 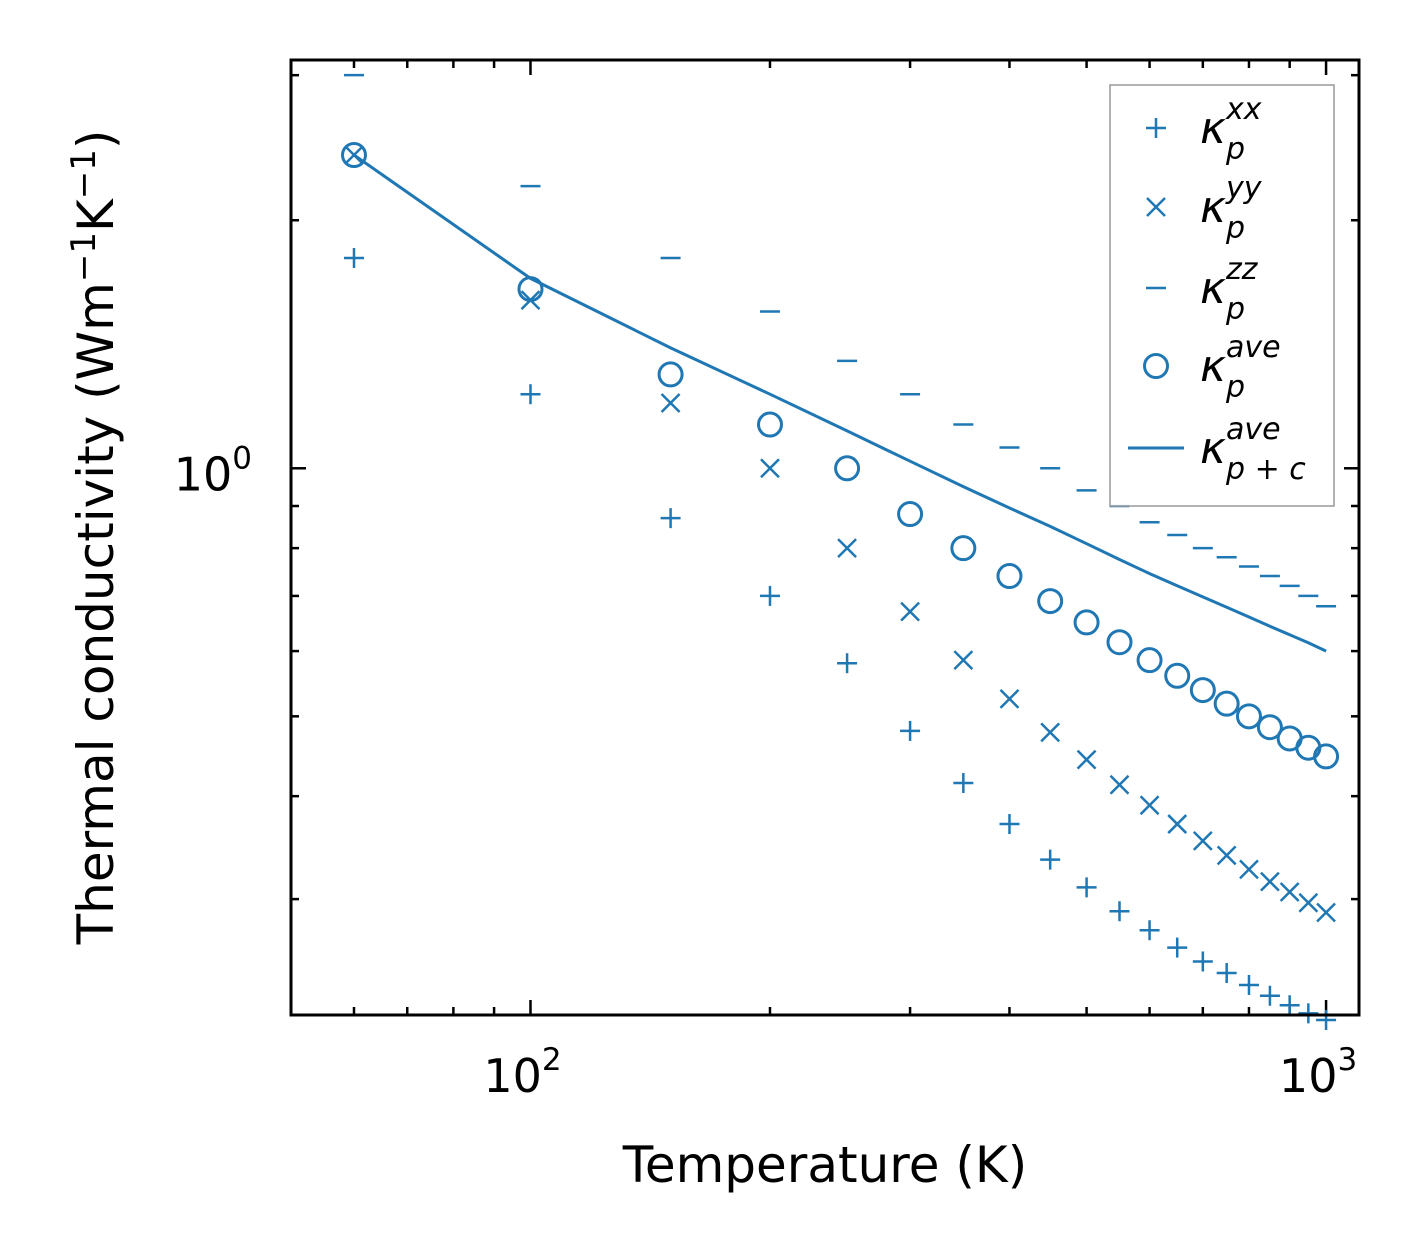 I want to click on x-tick-label: 10², so click(x=522, y=1072).